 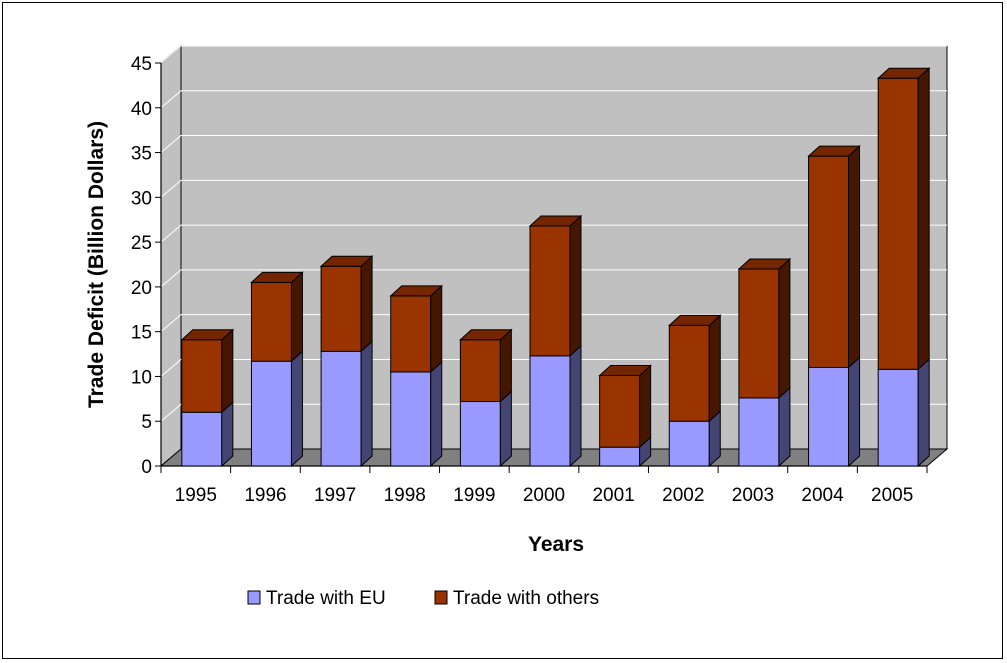 I want to click on legend: Trade with EU Trade with others, so click(x=423, y=598).